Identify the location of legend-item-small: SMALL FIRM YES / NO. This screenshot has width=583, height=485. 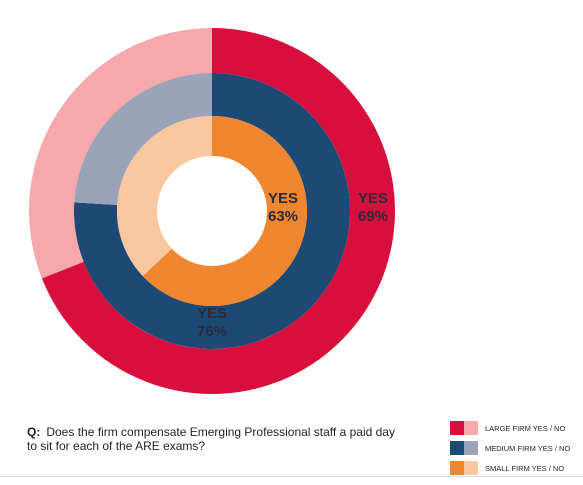
(515, 468).